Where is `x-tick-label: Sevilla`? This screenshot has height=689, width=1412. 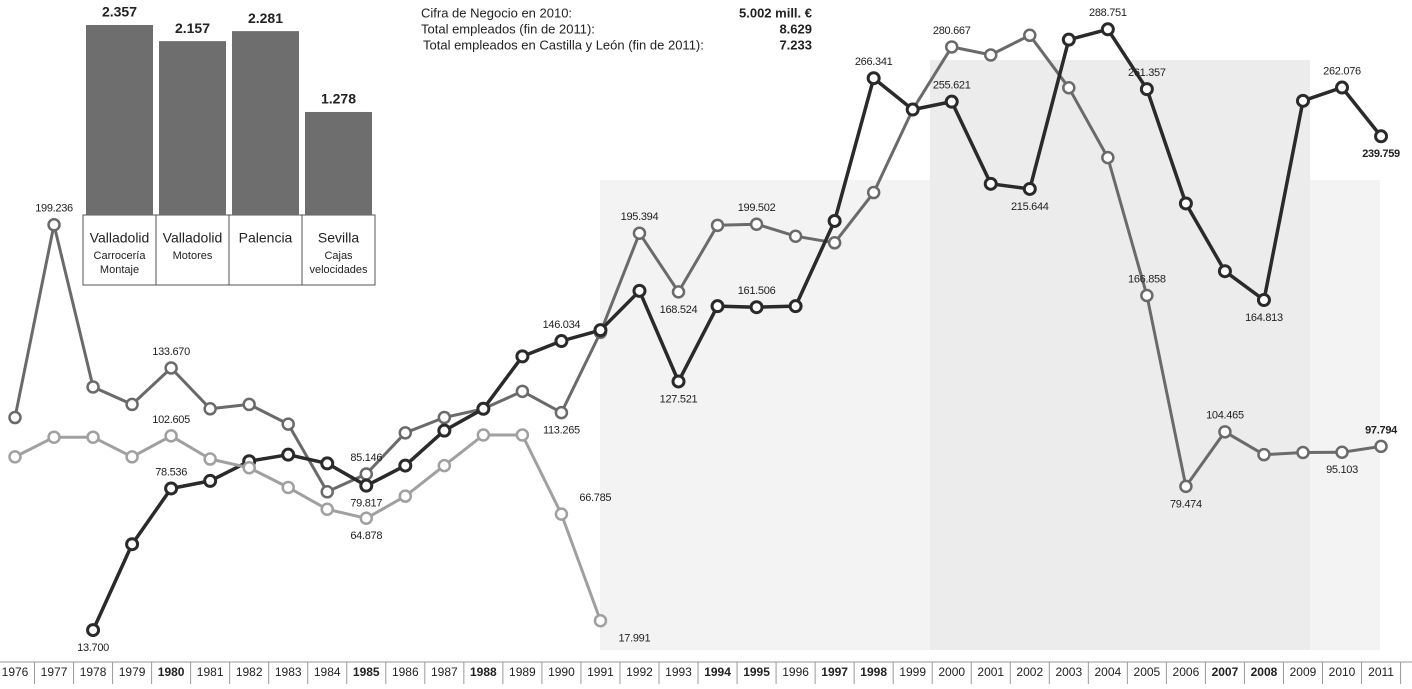 x-tick-label: Sevilla is located at coordinates (338, 238).